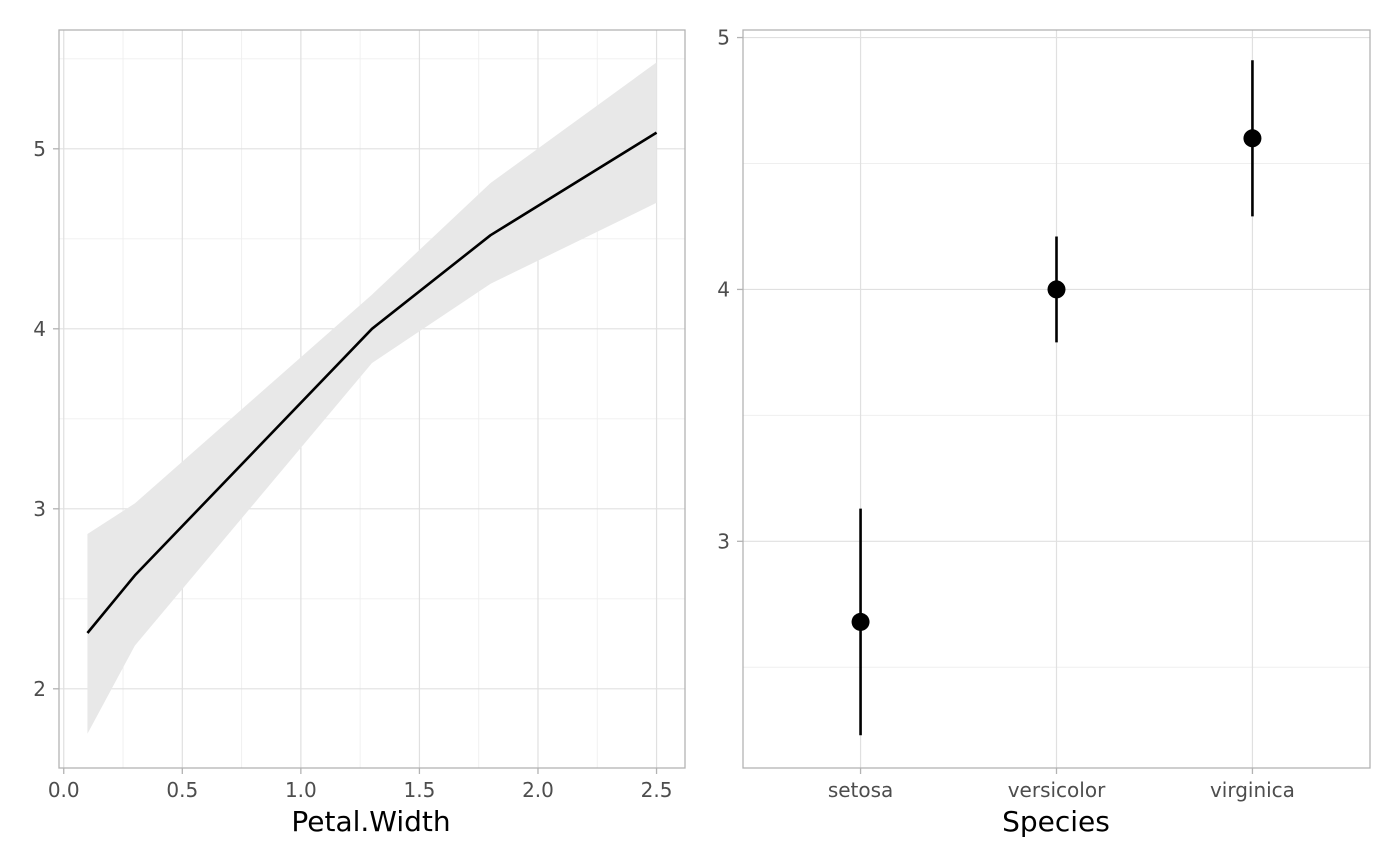 This screenshot has width=1400, height=866. Describe the element at coordinates (860, 790) in the screenshot. I see `x-tick-label-setosa: setosa` at that location.